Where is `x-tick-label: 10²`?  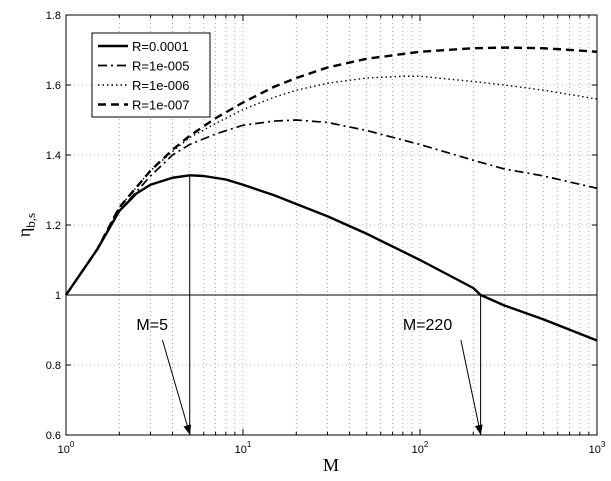 x-tick-label: 10² is located at coordinates (420, 448).